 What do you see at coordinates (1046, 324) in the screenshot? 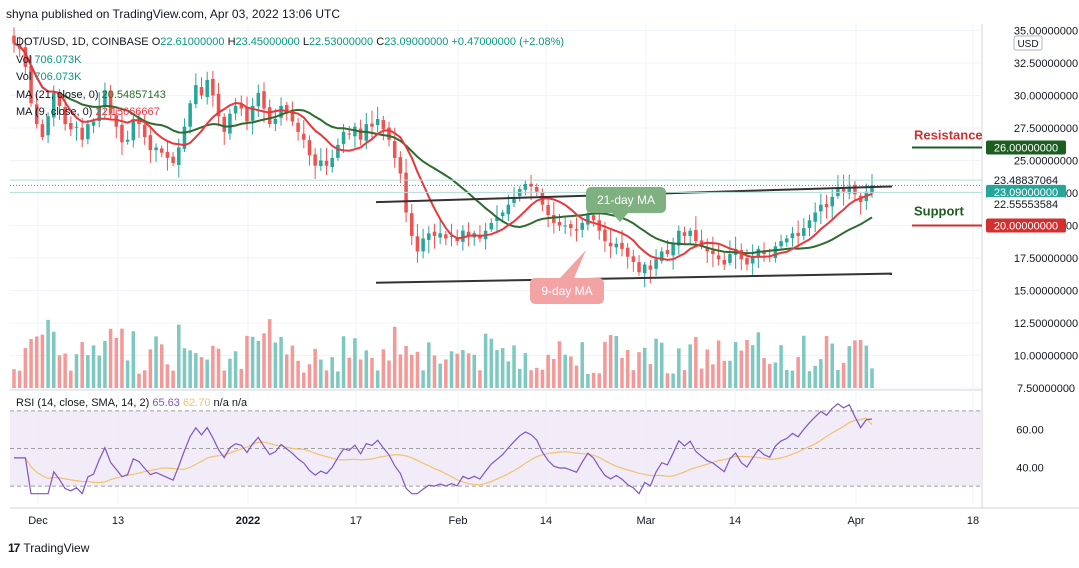
I see `price-tick-9: 12.50000000` at bounding box center [1046, 324].